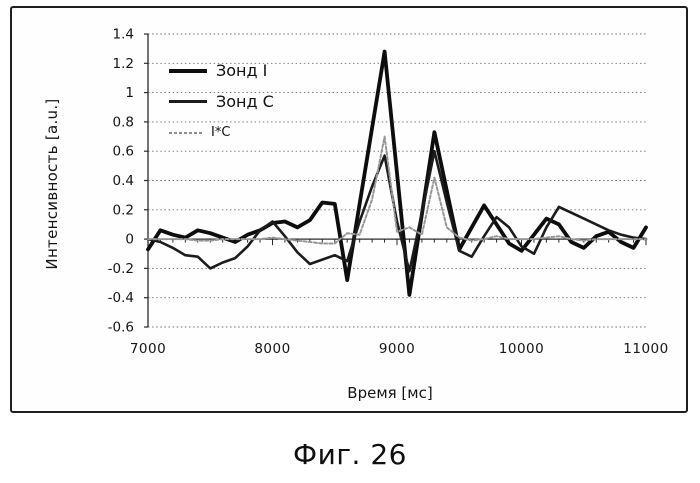  I want to click on legend: Зонд I Зонд C I*C, so click(221, 101).